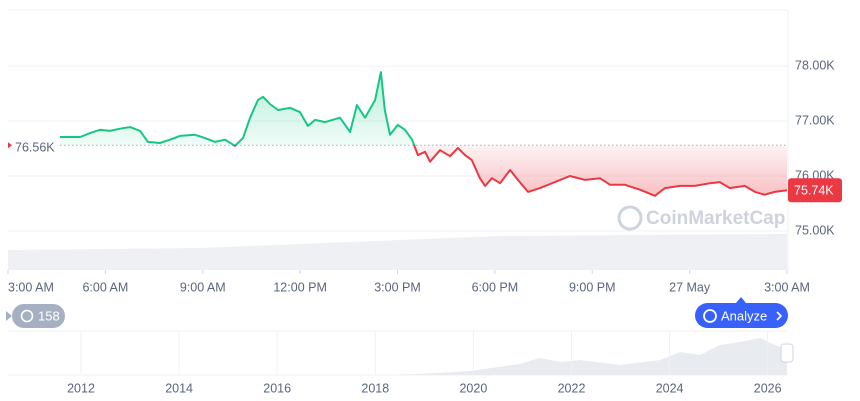 This screenshot has width=860, height=401. I want to click on navigator-year: 2012, so click(81, 388).